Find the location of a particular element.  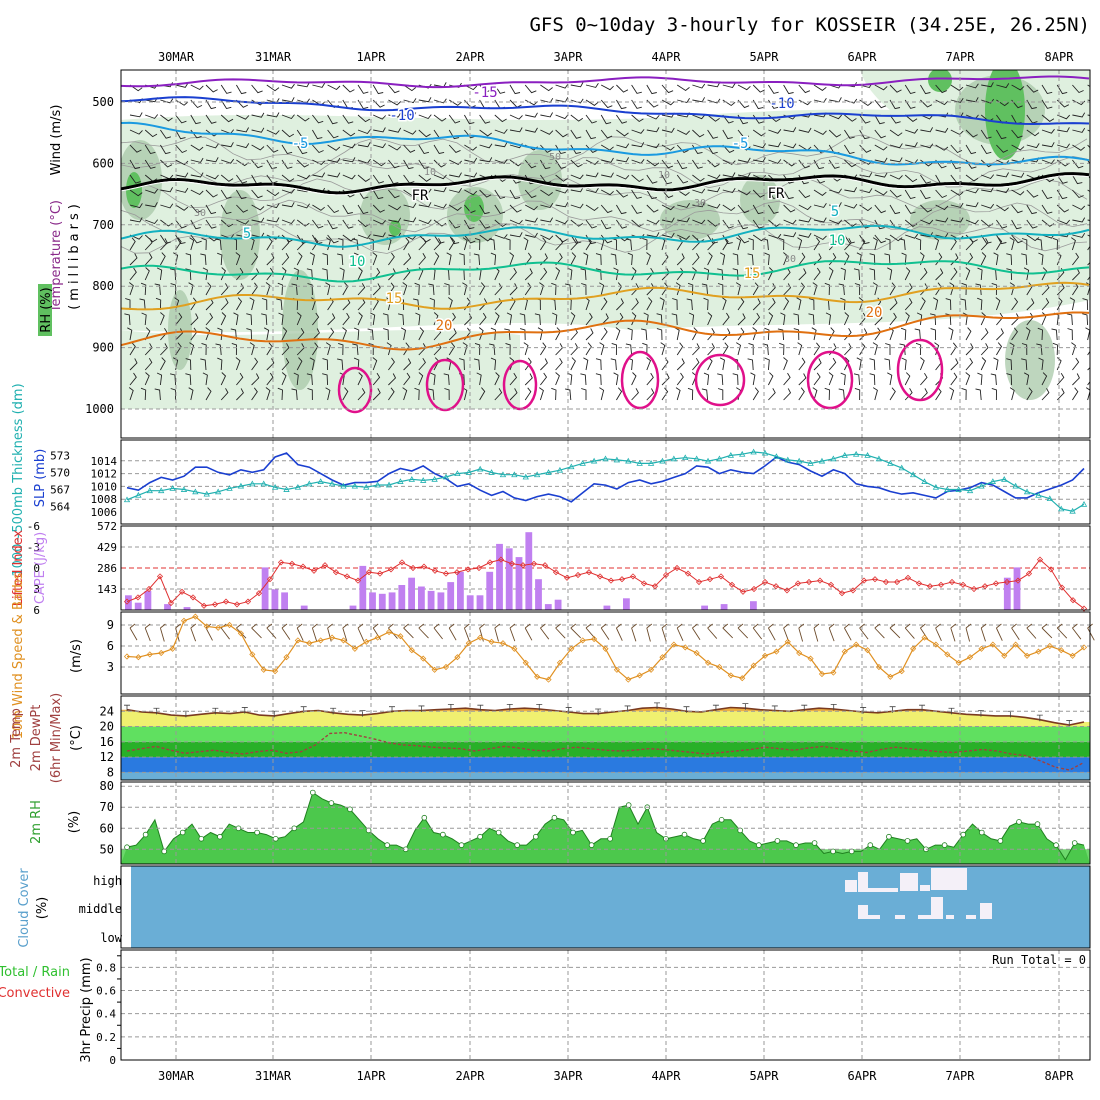

bottom-date-label: 6APR is located at coordinates (863, 1076).